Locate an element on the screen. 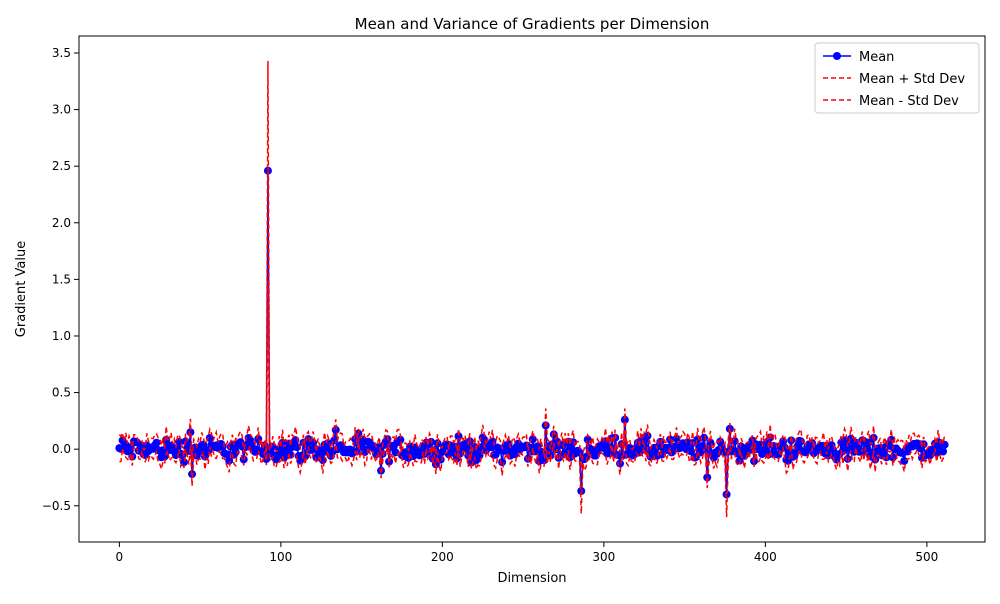 This screenshot has width=1000, height=604. legend-mean-marker is located at coordinates (837, 56).